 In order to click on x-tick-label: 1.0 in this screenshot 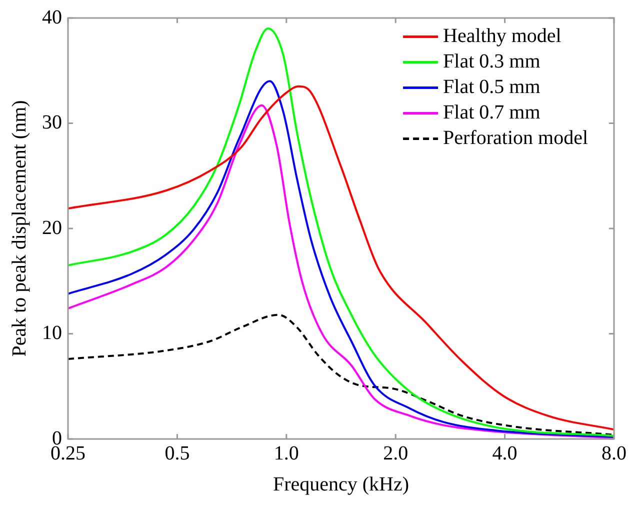, I will do `click(286, 453)`.